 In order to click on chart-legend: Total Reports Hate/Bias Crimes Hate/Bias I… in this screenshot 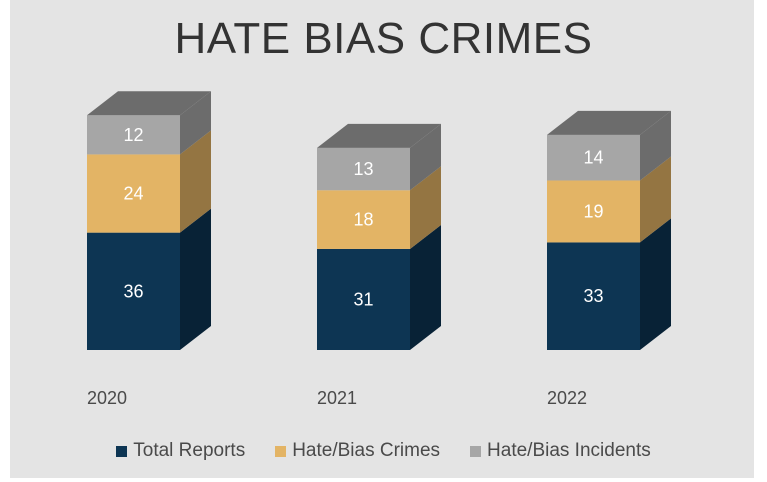, I will do `click(383, 451)`.